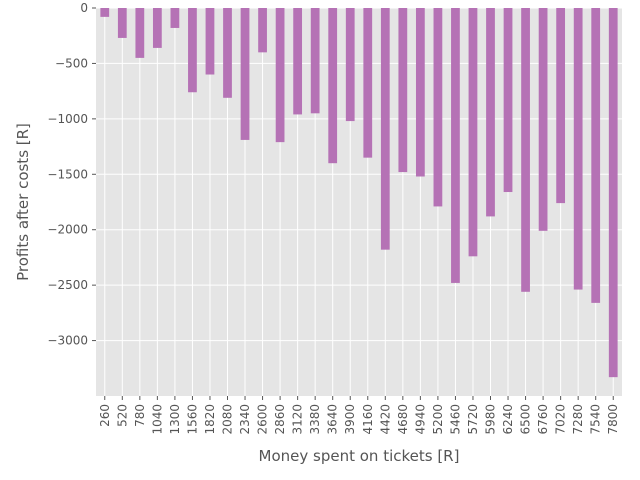  Describe the element at coordinates (508, 419) in the screenshot. I see `x-tick-label: 6240` at that location.